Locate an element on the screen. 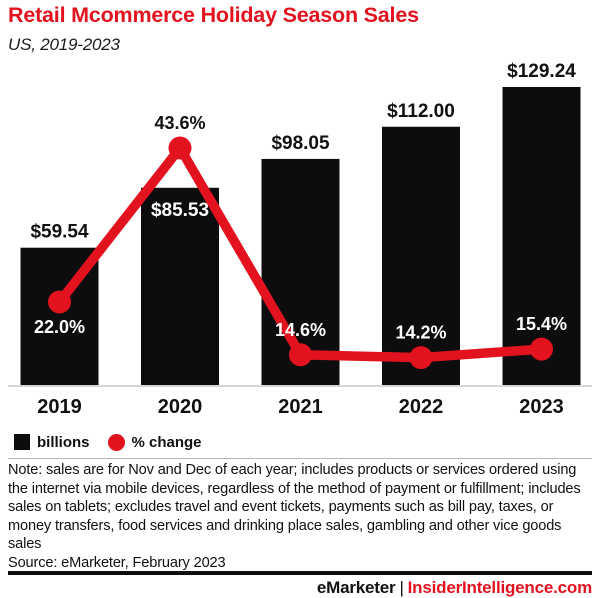 The image size is (600, 598). legend-item-billions: billions is located at coordinates (52, 442).